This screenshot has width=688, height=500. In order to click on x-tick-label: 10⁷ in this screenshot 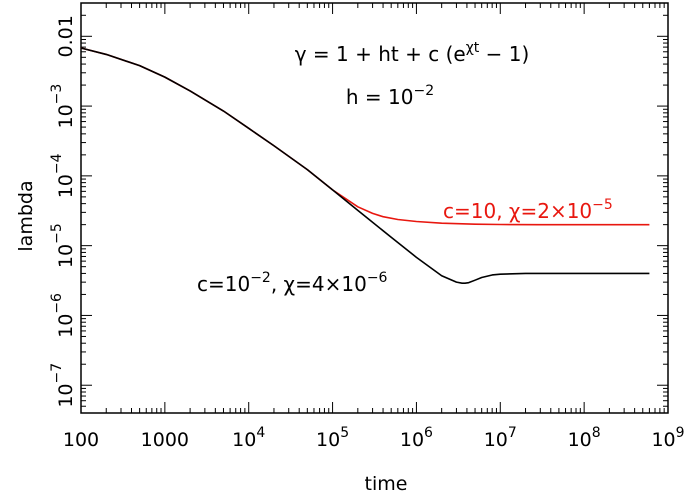, I will do `click(500, 438)`.